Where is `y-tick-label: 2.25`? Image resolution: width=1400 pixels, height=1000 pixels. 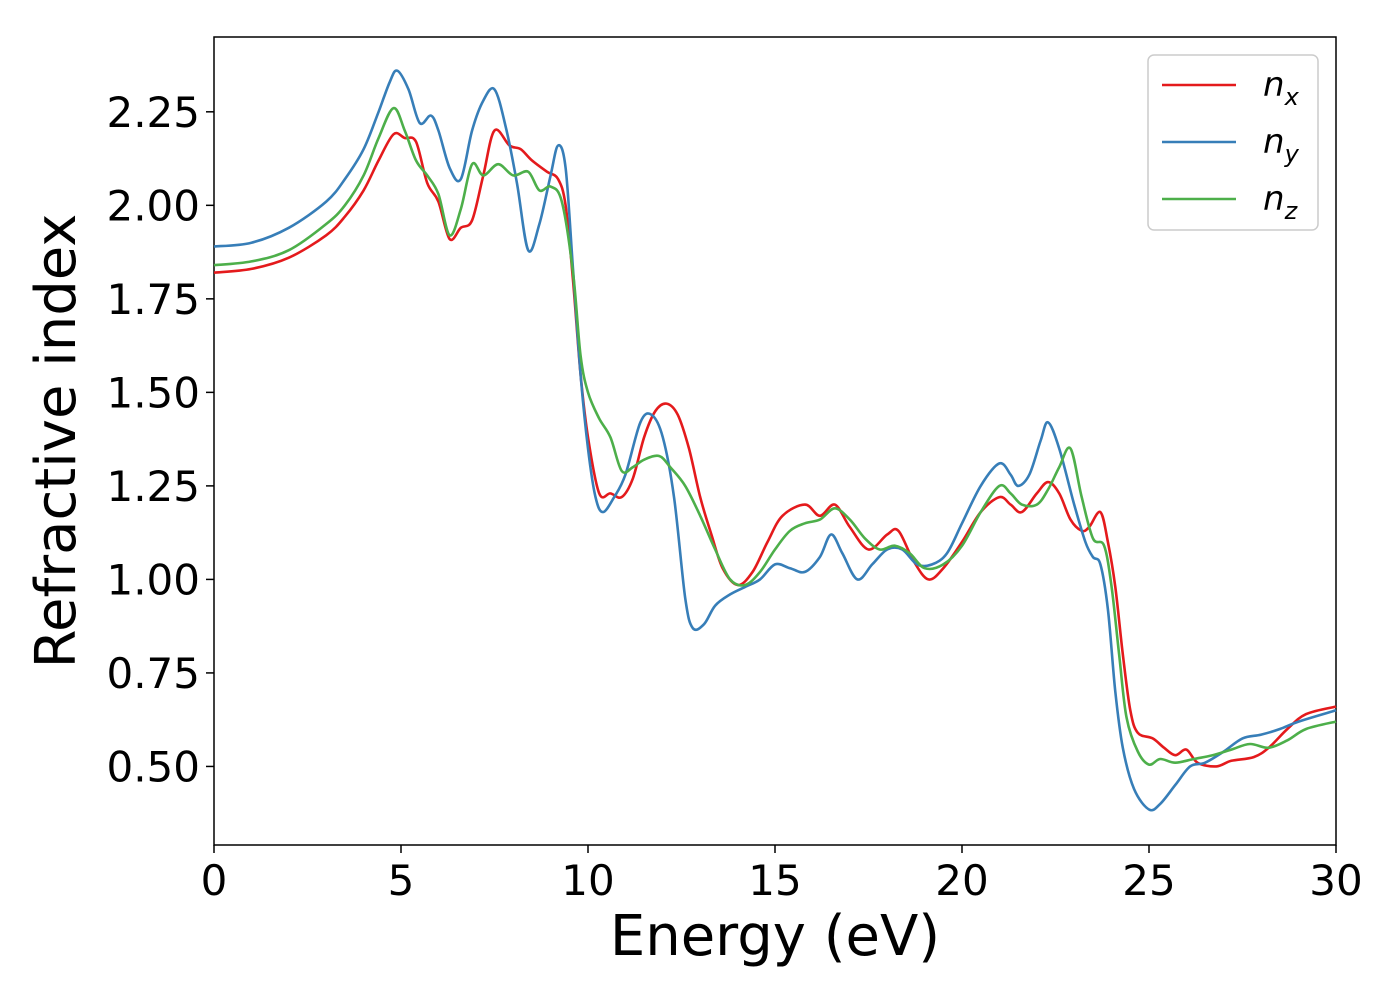
y-tick-label: 2.25 is located at coordinates (153, 112).